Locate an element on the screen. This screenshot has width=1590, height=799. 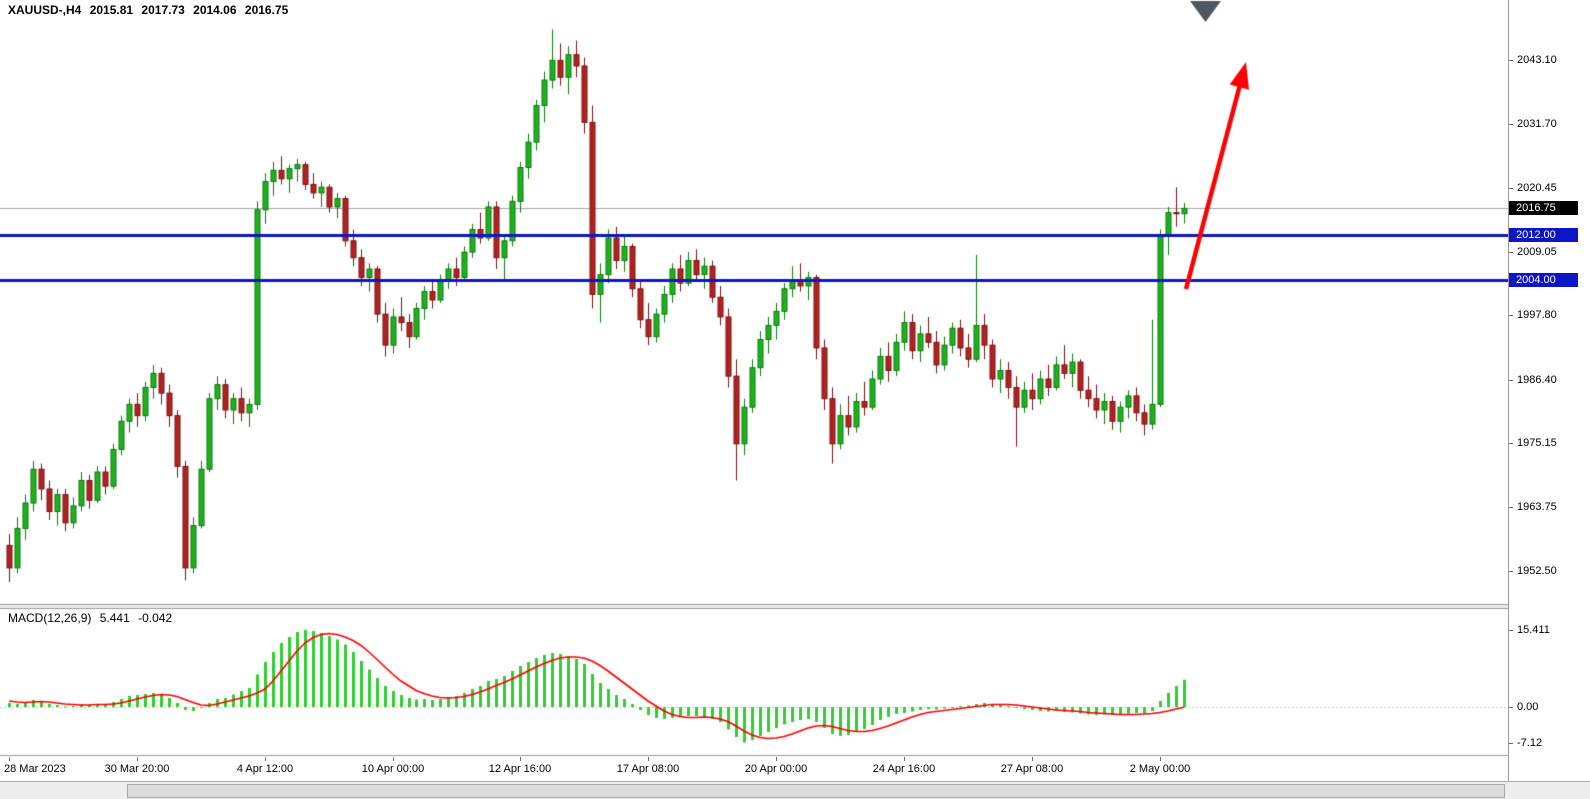
time-axis-label: 17 Apr 08:00 is located at coordinates (648, 769).